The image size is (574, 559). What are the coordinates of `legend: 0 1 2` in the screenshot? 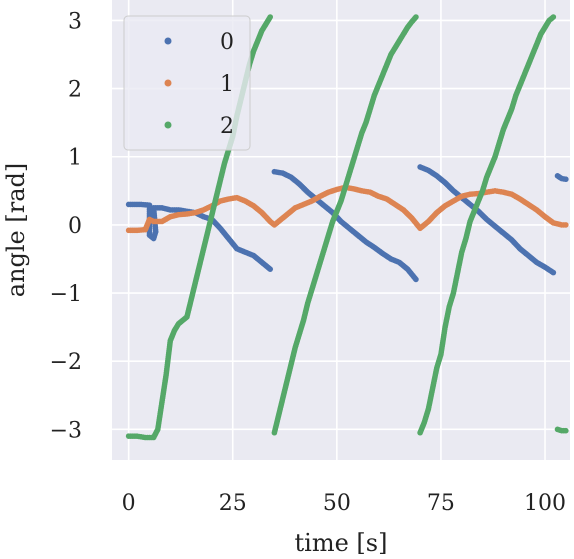 It's located at (187, 83).